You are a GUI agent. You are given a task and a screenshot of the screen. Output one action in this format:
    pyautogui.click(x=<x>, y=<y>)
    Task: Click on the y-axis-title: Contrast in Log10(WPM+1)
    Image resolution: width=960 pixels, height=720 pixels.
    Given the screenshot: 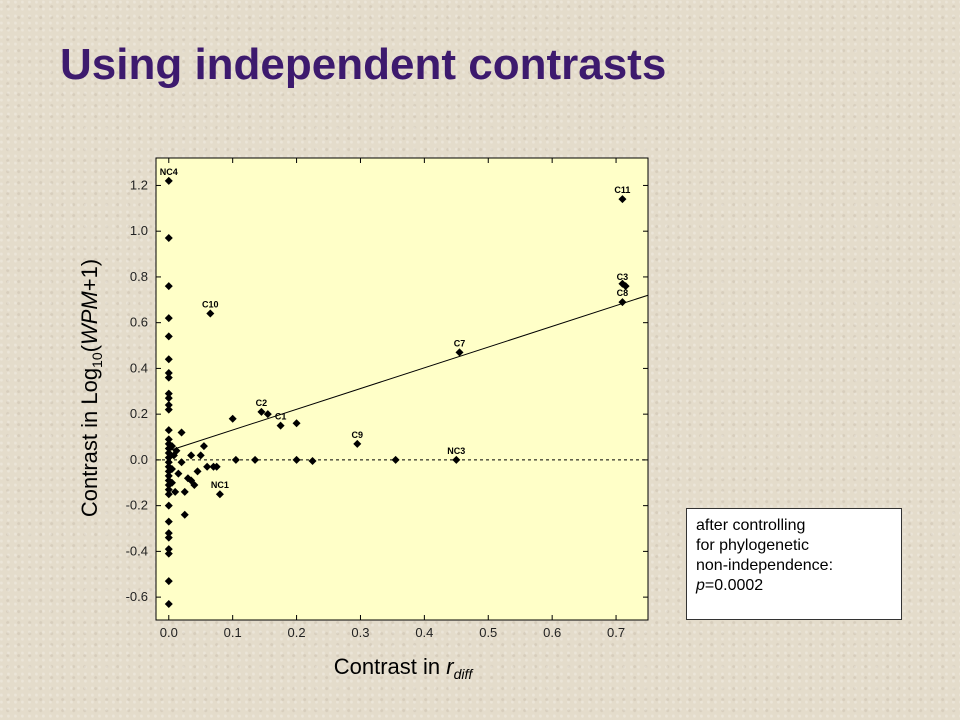 What is the action you would take?
    pyautogui.click(x=91, y=388)
    